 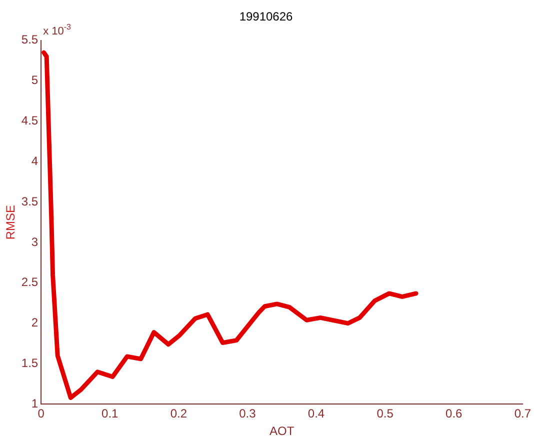 What do you see at coordinates (29, 363) in the screenshot?
I see `y-tick-label: 1.5` at bounding box center [29, 363].